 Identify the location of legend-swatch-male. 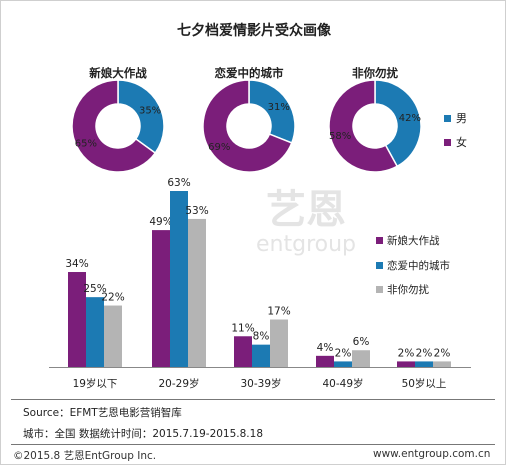
(447, 118).